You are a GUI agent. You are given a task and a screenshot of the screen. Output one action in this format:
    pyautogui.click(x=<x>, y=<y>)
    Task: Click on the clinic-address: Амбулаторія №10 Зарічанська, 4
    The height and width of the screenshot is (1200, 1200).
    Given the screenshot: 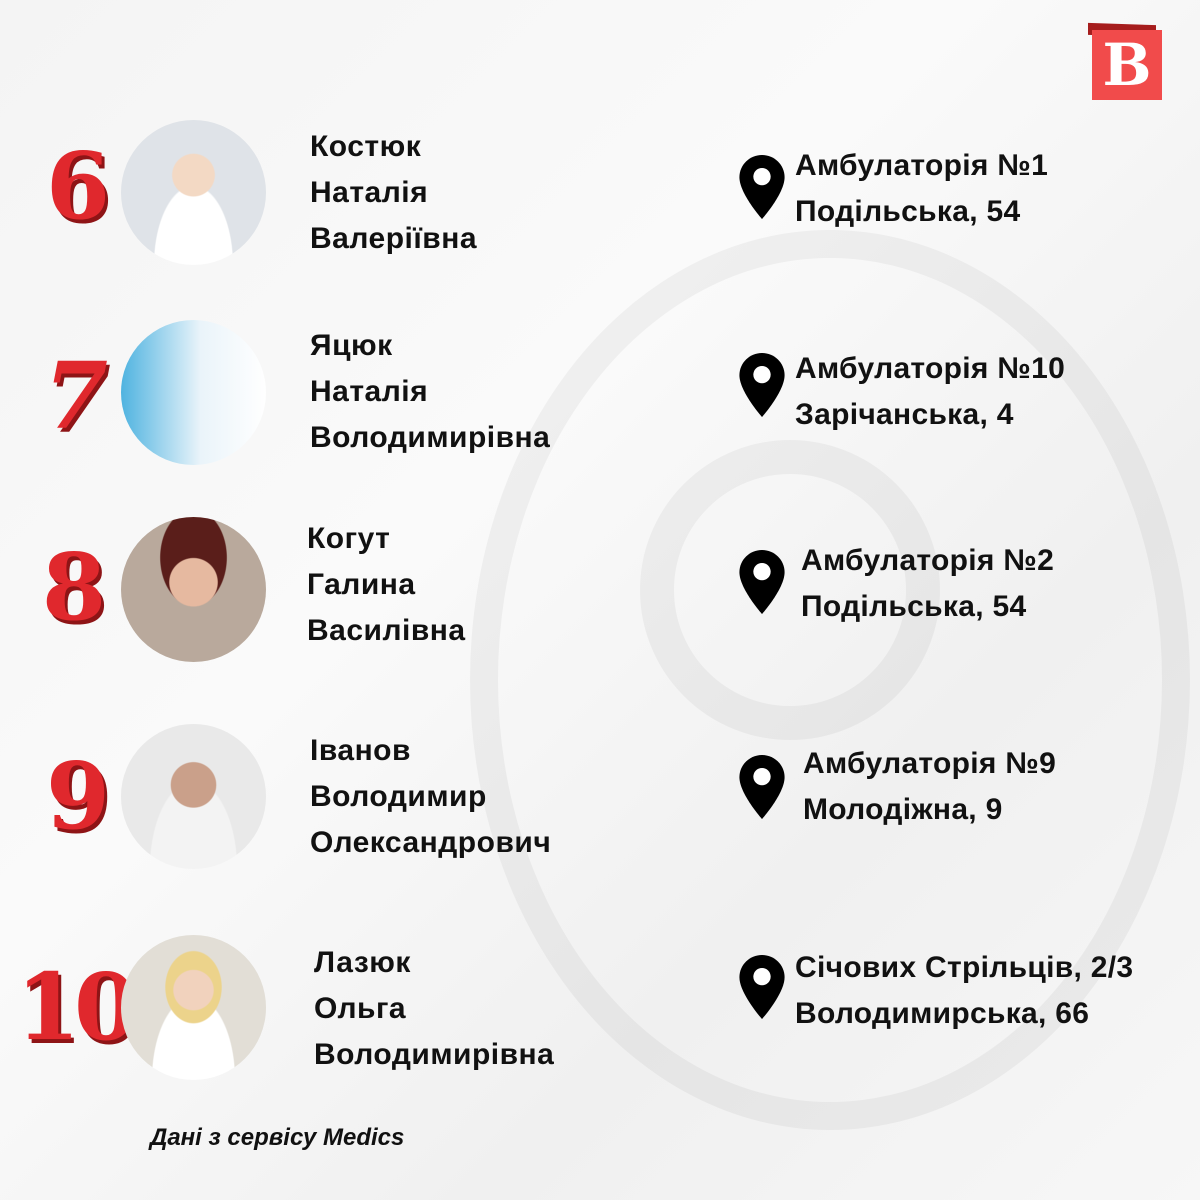 What is the action you would take?
    pyautogui.click(x=930, y=392)
    